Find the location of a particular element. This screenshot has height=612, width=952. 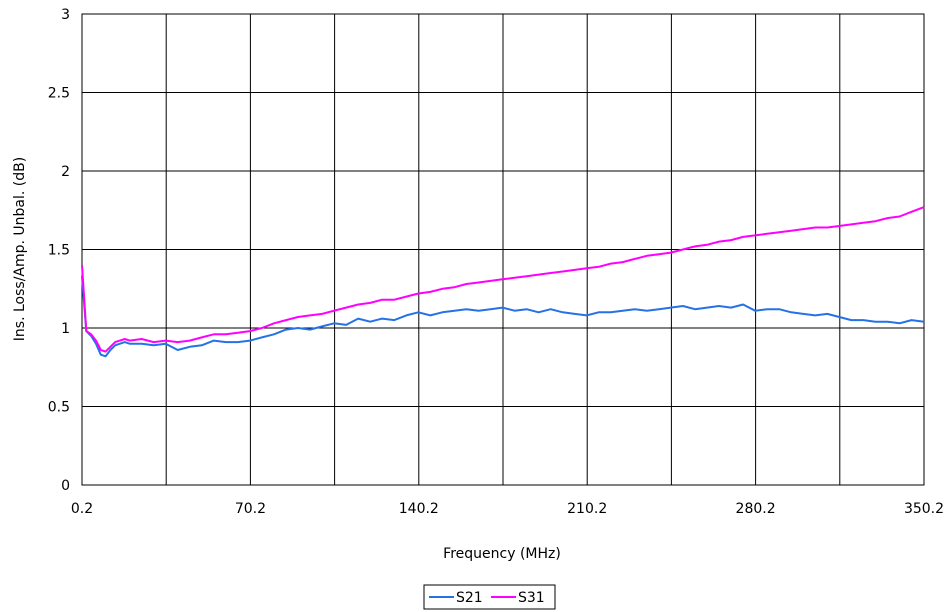

y-axis-title: Ins. Loss/Amp. Unbal. (dB) is located at coordinates (20, 249).